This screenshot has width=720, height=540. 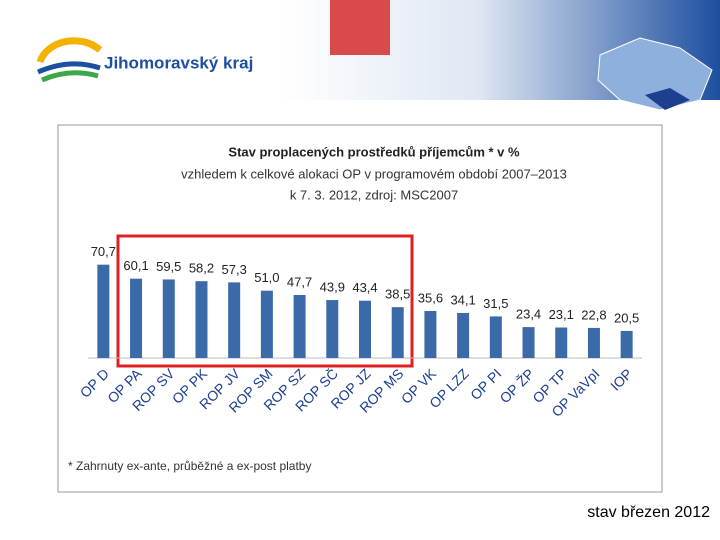 I want to click on coat-of-arms, so click(x=360, y=27).